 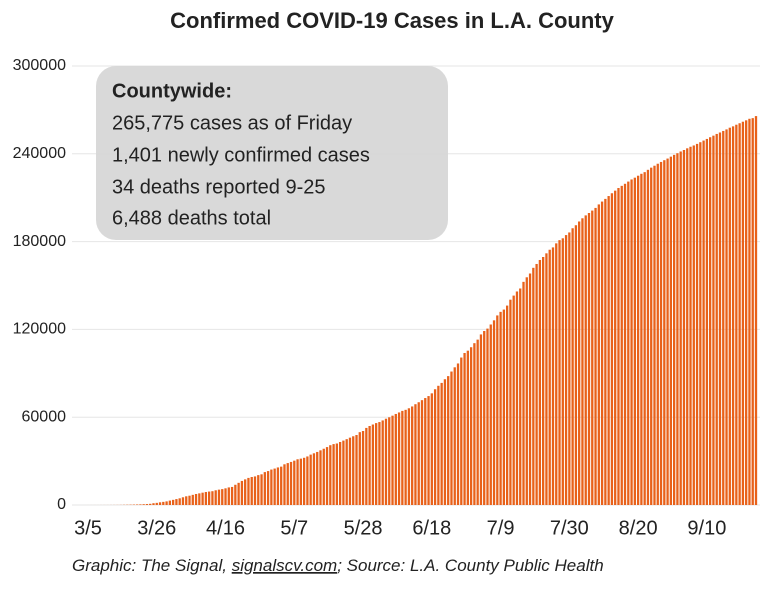 I want to click on annotation-line: 1,401 newly confirmed cases, so click(x=241, y=155).